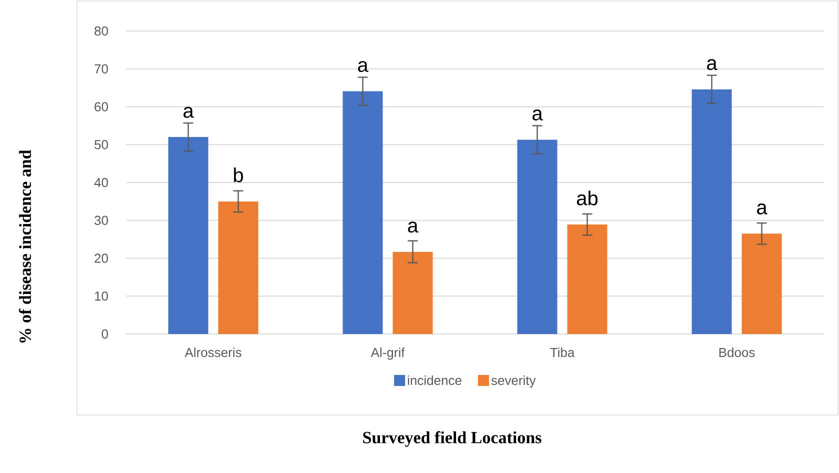  Describe the element at coordinates (101, 31) in the screenshot. I see `y-tick-label: 80` at that location.